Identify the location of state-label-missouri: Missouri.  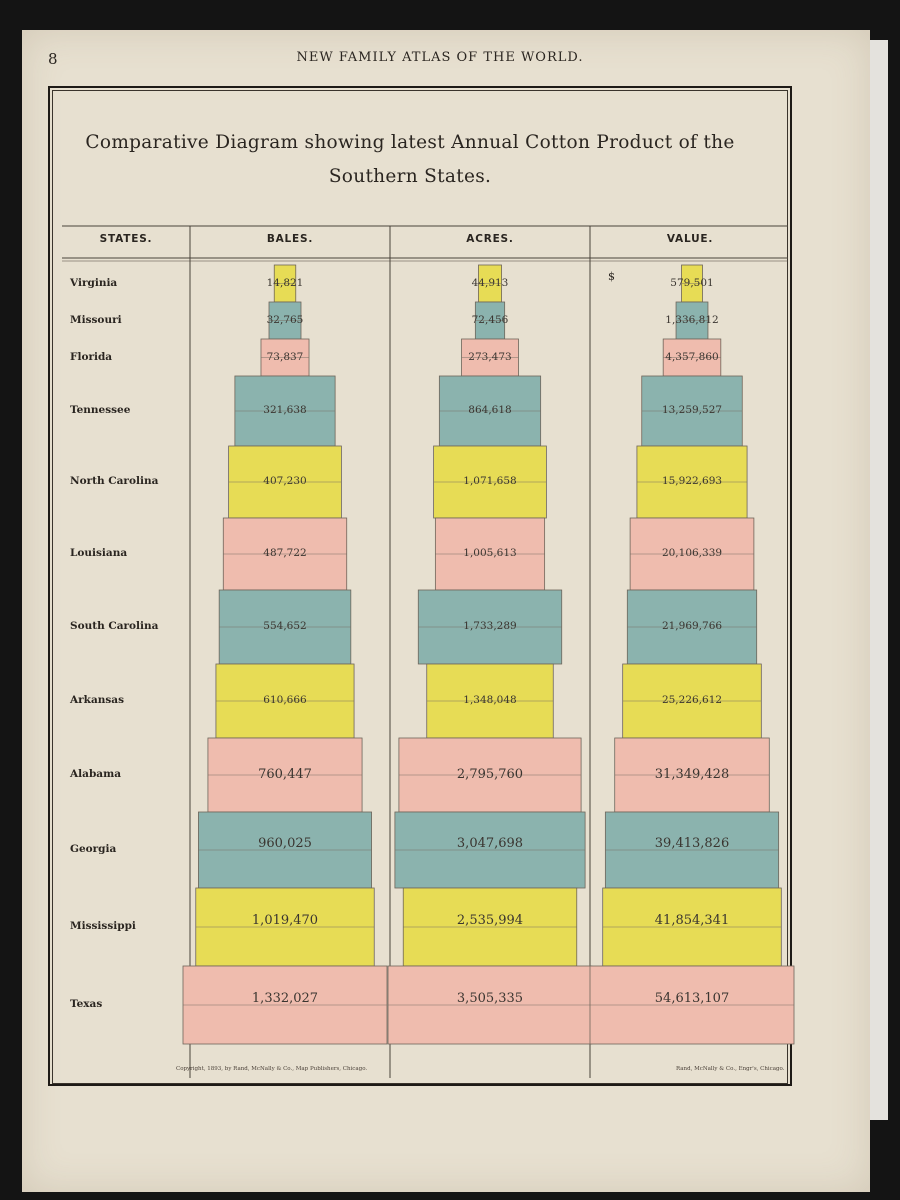
(96, 319).